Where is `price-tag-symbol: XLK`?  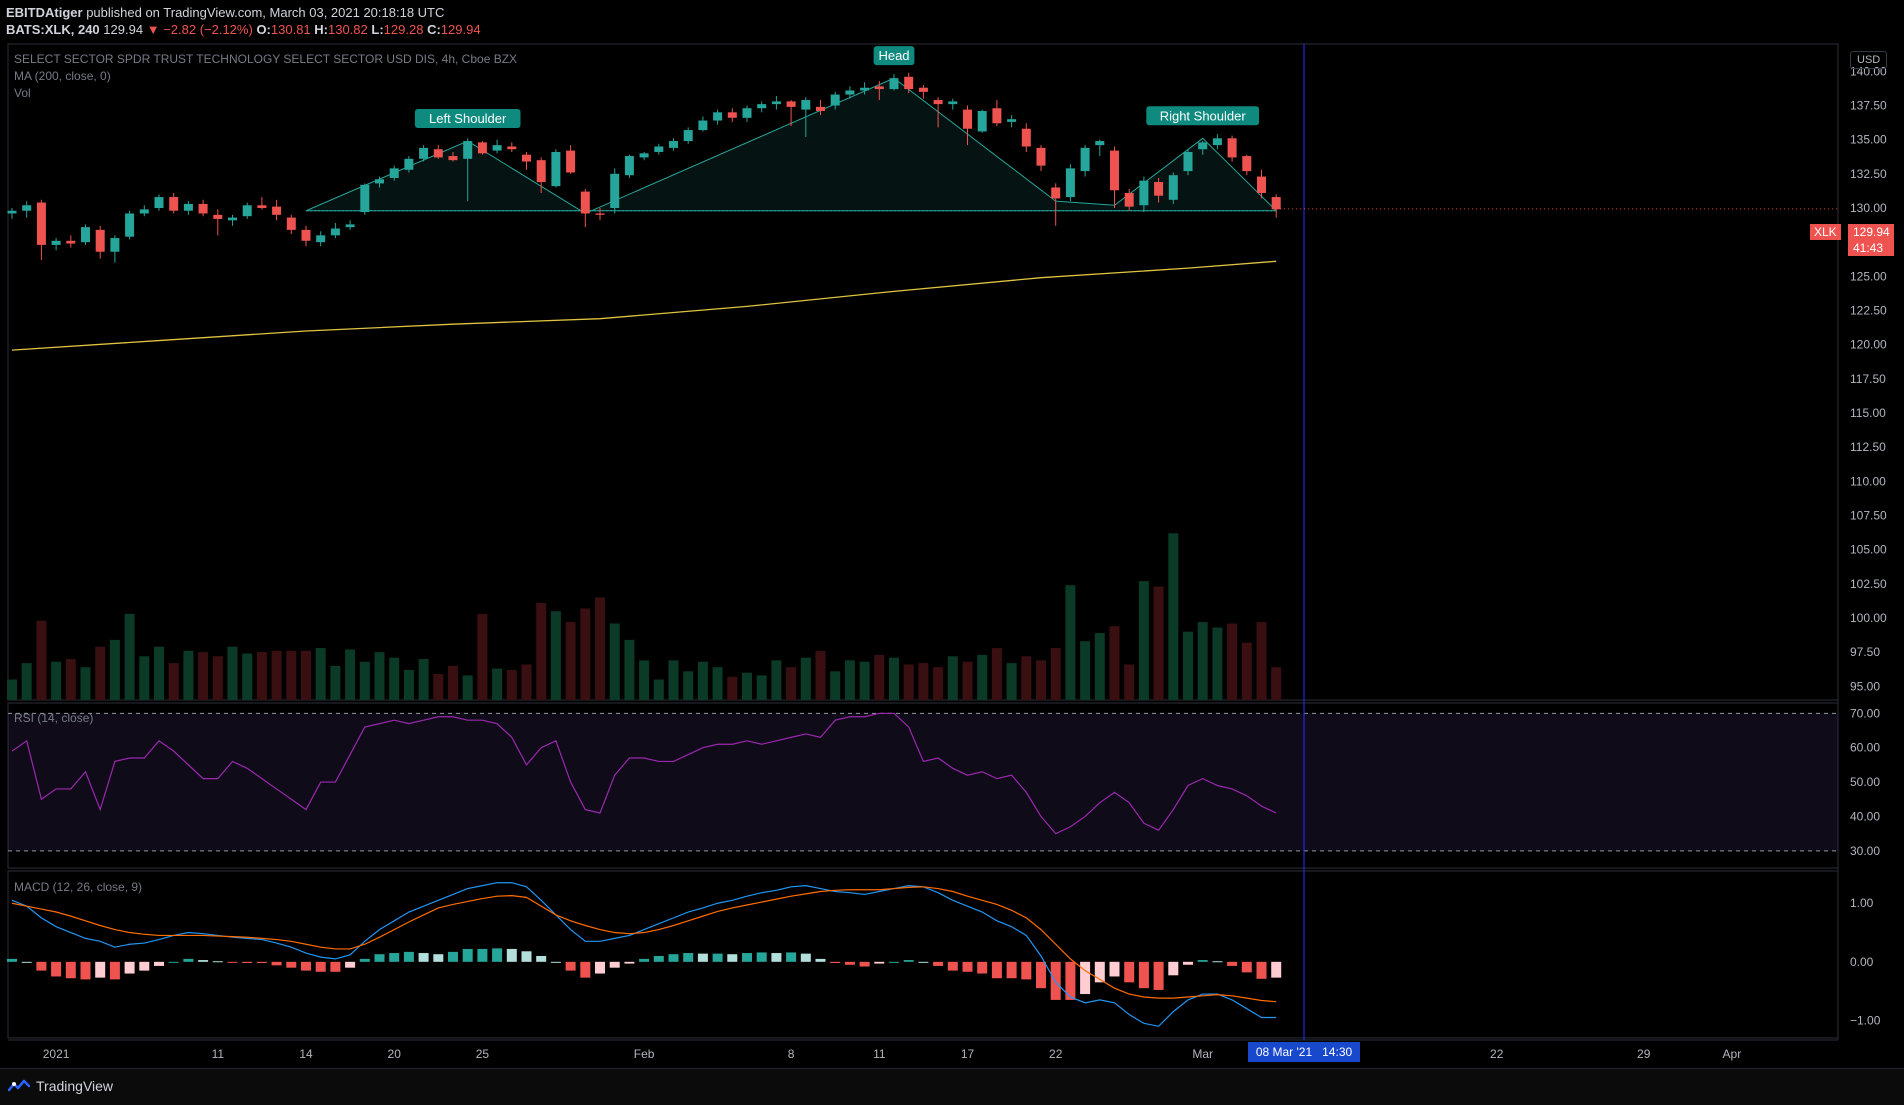 price-tag-symbol: XLK is located at coordinates (1825, 232).